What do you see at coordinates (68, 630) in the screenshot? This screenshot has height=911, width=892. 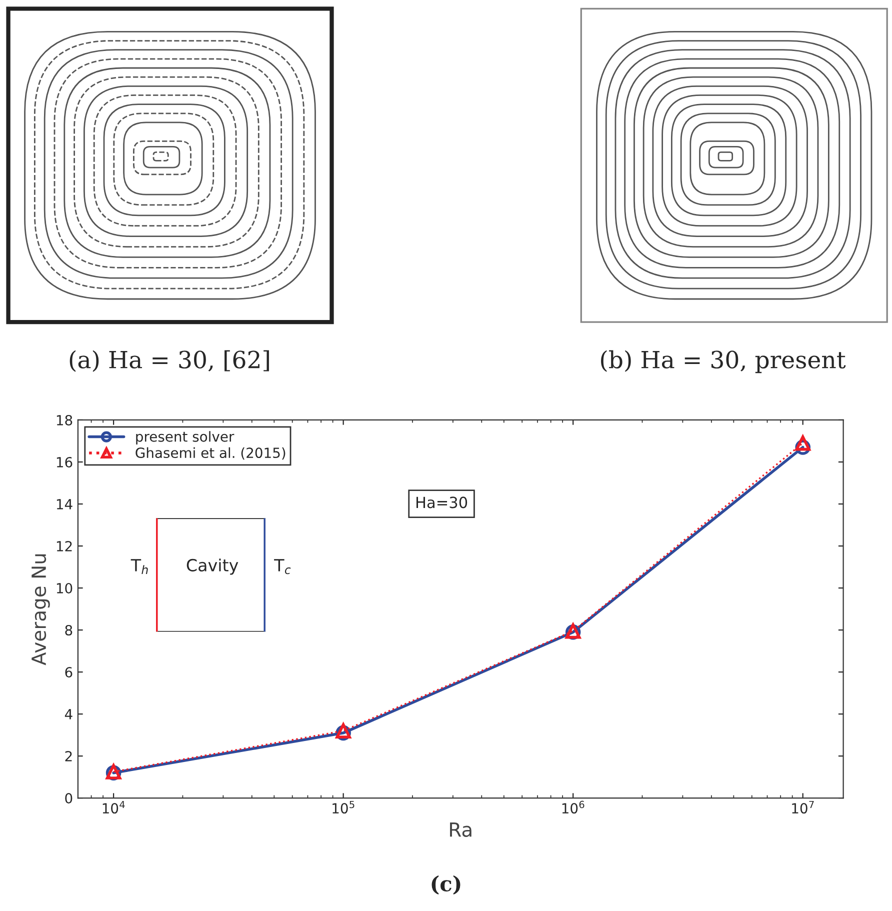 I see `y-tick-label: 8` at bounding box center [68, 630].